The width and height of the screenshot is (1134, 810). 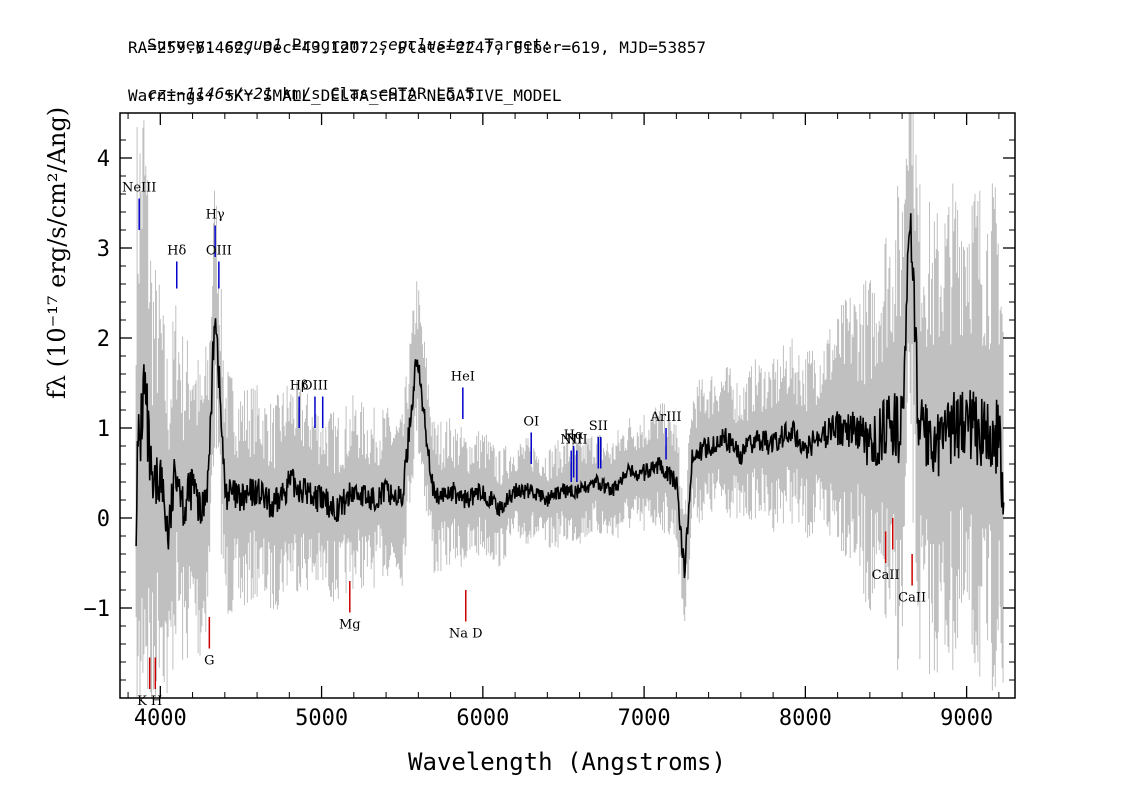 I want to click on y-tick-label: 2, so click(x=103, y=339).